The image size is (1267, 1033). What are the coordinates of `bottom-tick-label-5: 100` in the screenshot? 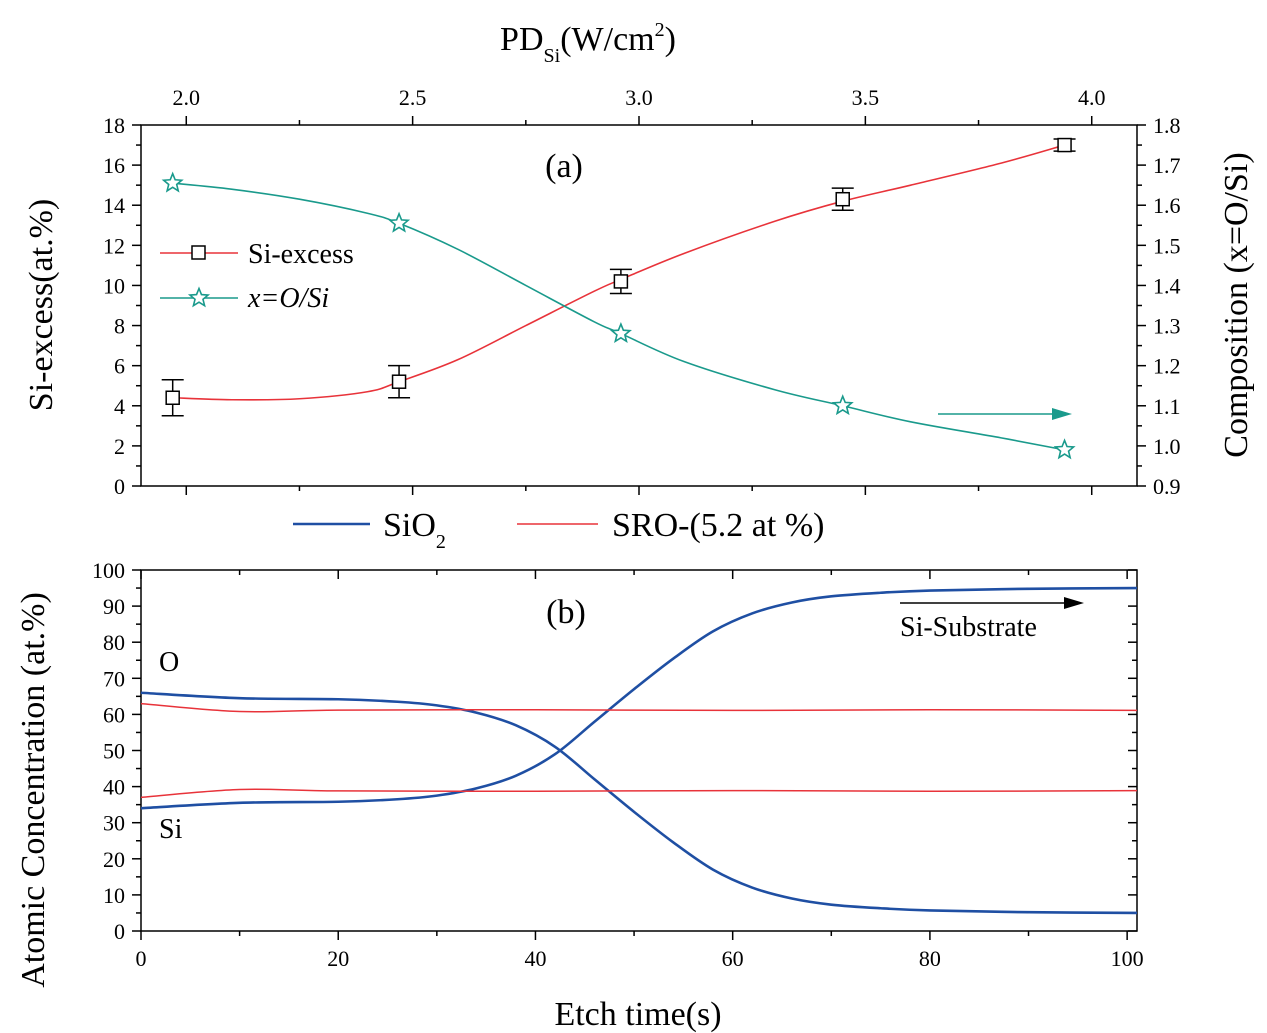 It's located at (1127, 958).